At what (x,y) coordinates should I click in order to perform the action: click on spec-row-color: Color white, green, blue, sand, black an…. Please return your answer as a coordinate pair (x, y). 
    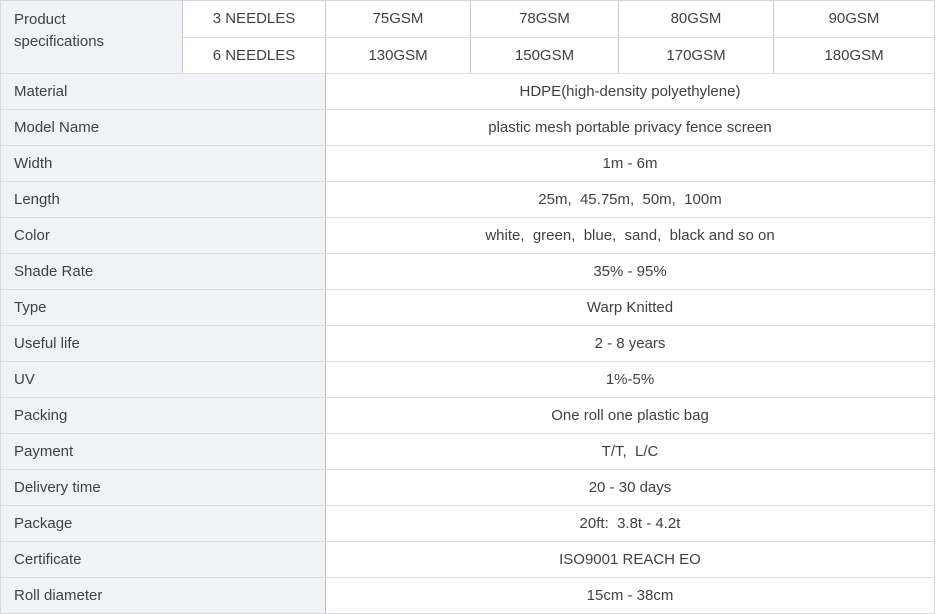
    Looking at the image, I should click on (467, 236).